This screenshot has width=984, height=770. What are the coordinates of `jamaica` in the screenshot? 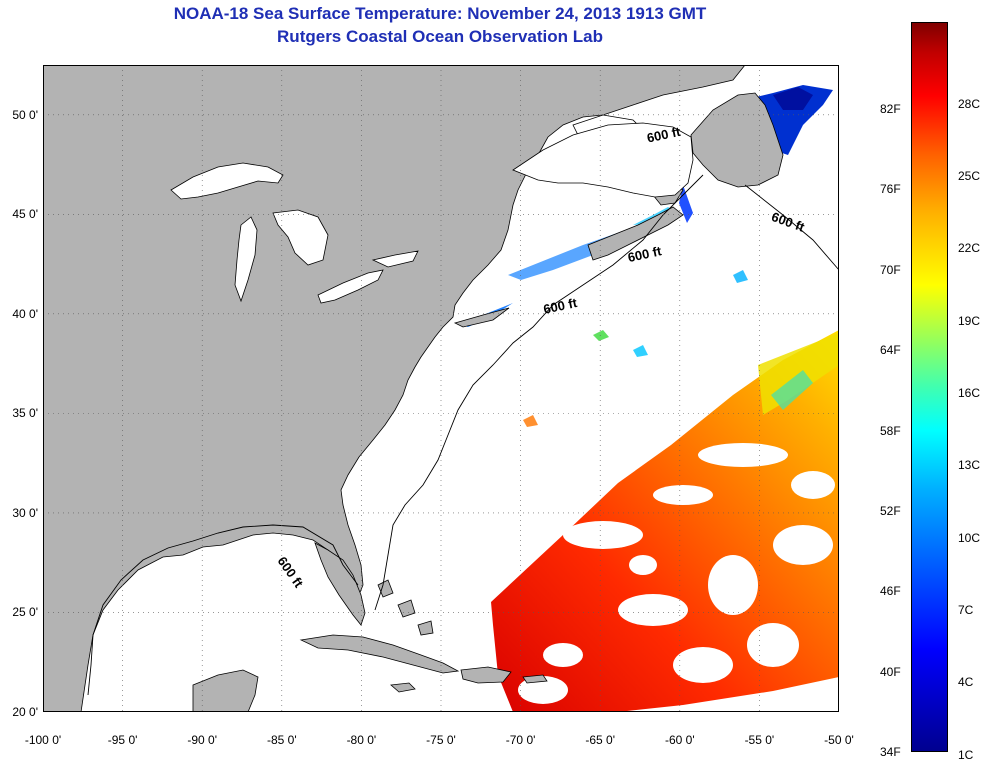 It's located at (403, 687).